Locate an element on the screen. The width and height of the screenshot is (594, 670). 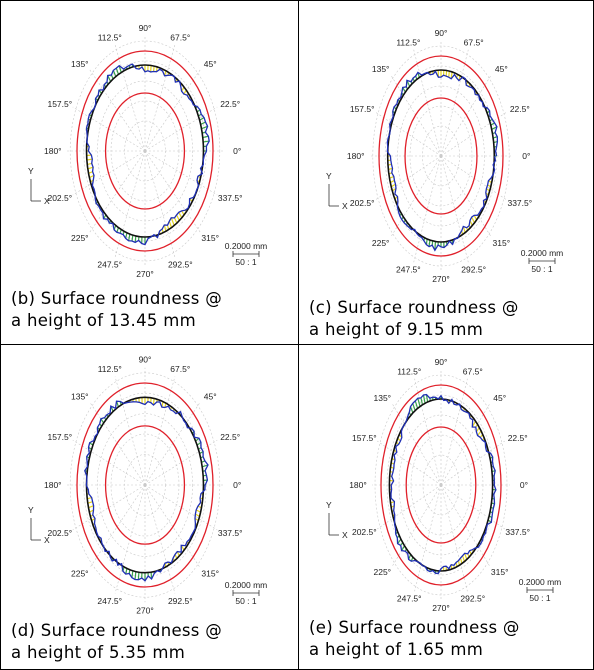
caption-line-2: a height of 5.35 mm is located at coordinates (98, 652).